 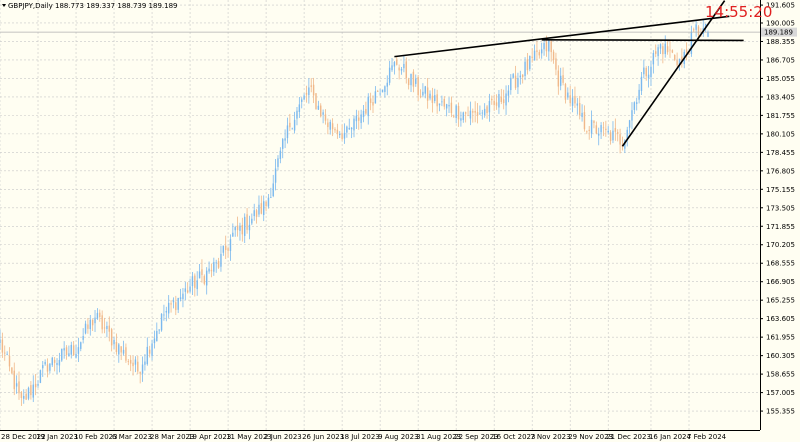 What do you see at coordinates (4, 5) in the screenshot?
I see `symbol-dropdown-icon` at bounding box center [4, 5].